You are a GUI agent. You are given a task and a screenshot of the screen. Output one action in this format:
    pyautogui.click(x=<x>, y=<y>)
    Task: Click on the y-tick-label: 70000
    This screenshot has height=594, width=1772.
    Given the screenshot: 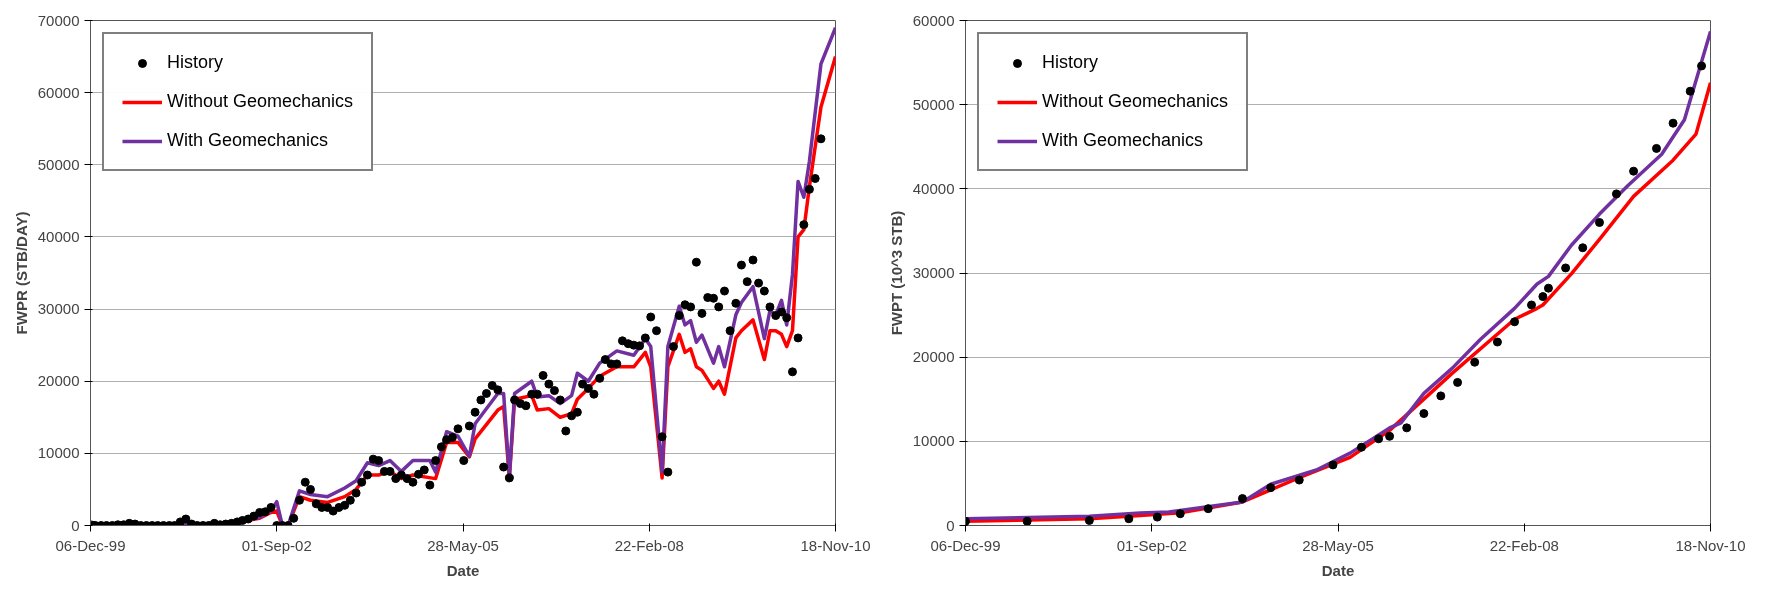 What is the action you would take?
    pyautogui.click(x=58, y=20)
    